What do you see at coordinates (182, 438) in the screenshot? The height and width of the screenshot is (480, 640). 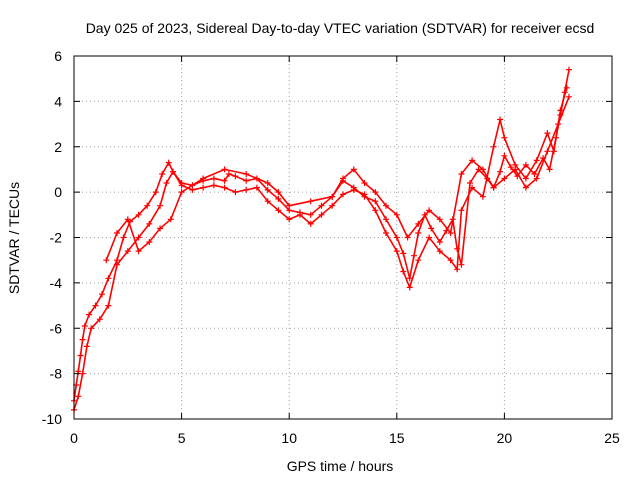 I see `x-tick-label: 5` at bounding box center [182, 438].